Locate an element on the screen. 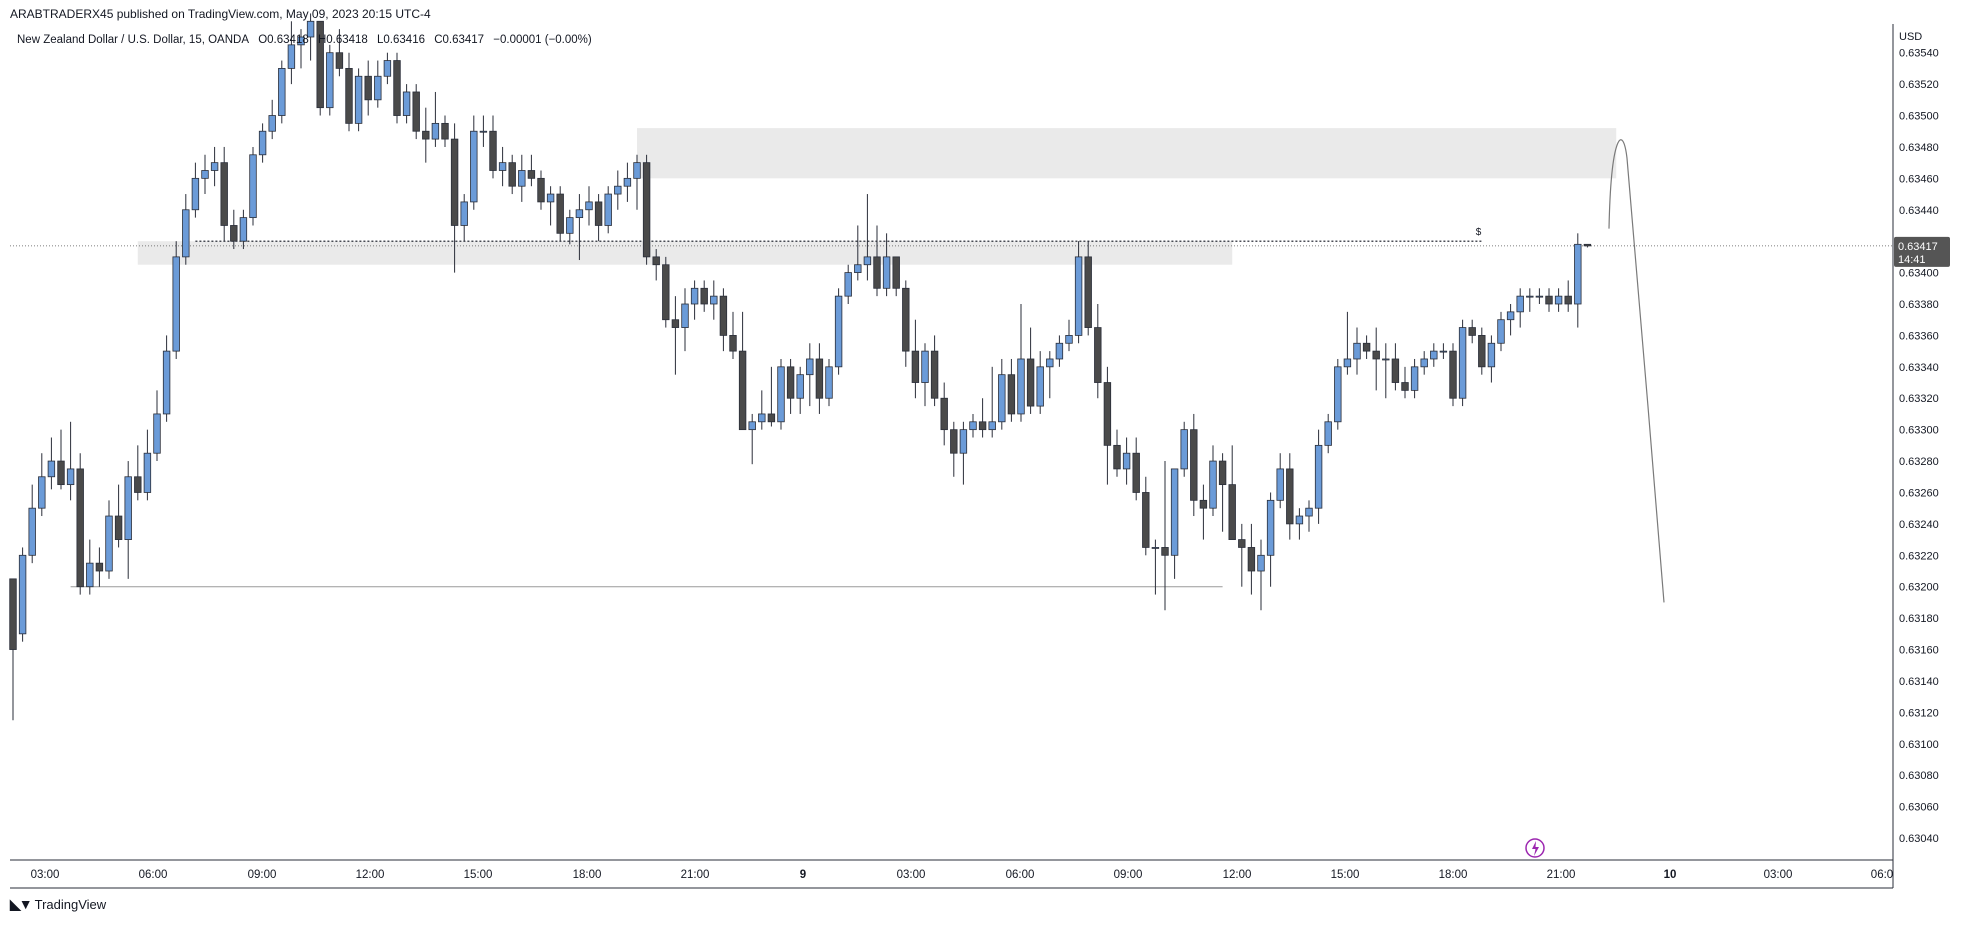  lightning-alert-icon is located at coordinates (1535, 848).